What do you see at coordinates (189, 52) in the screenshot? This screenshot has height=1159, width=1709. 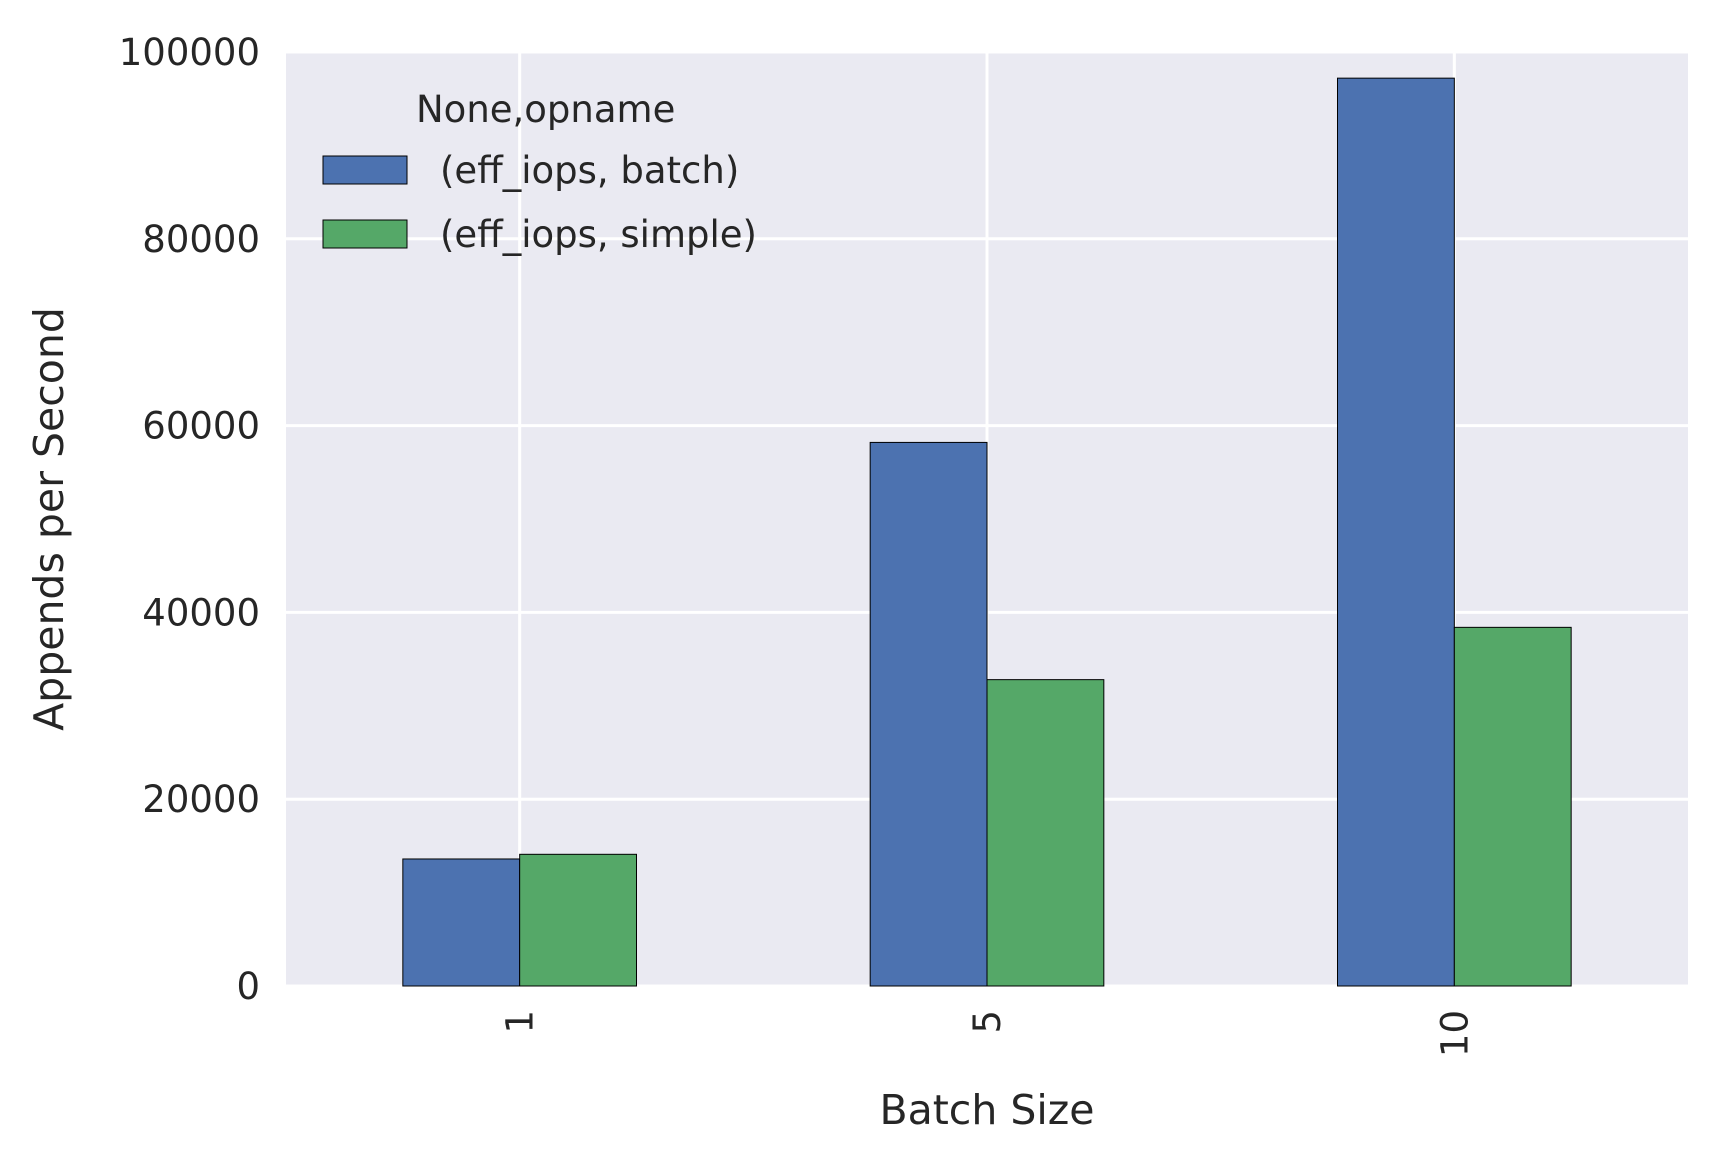 I see `y-tick-label: 100000` at bounding box center [189, 52].